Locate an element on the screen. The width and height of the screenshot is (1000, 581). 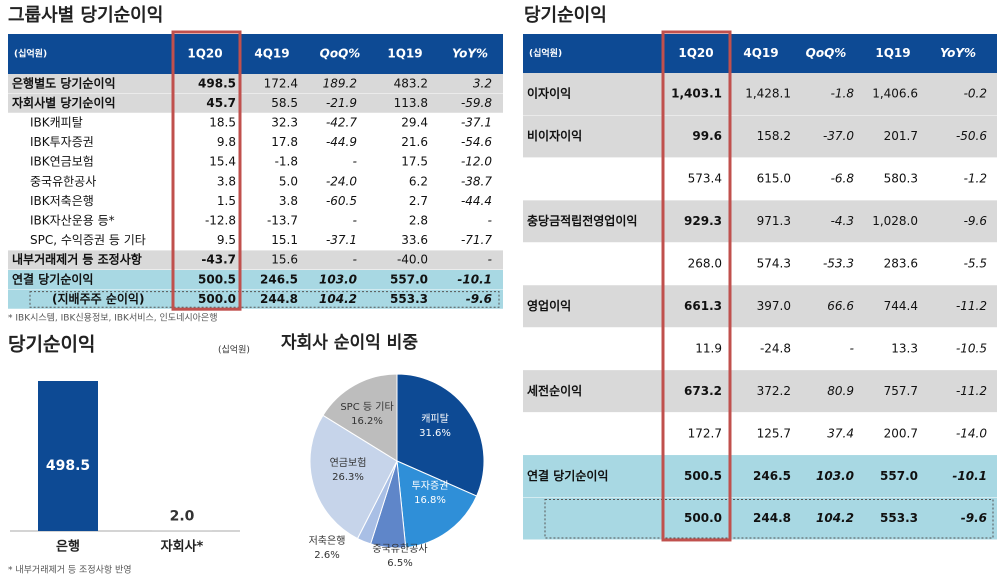
table-cell: 158.2 is located at coordinates (774, 136).